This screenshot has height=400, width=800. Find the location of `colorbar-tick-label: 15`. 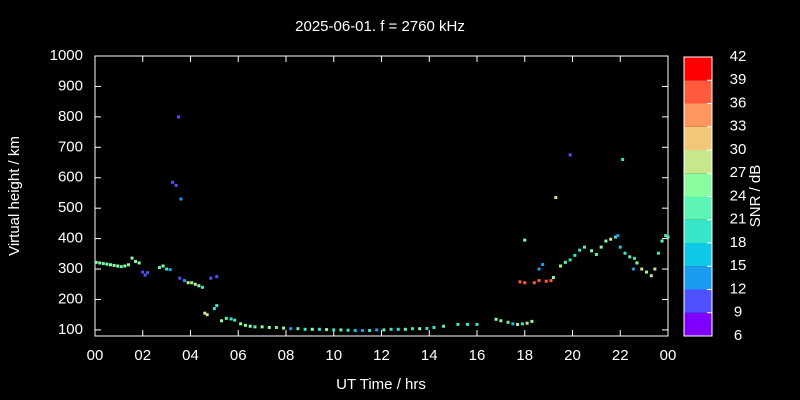

colorbar-tick-label: 15 is located at coordinates (738, 265).